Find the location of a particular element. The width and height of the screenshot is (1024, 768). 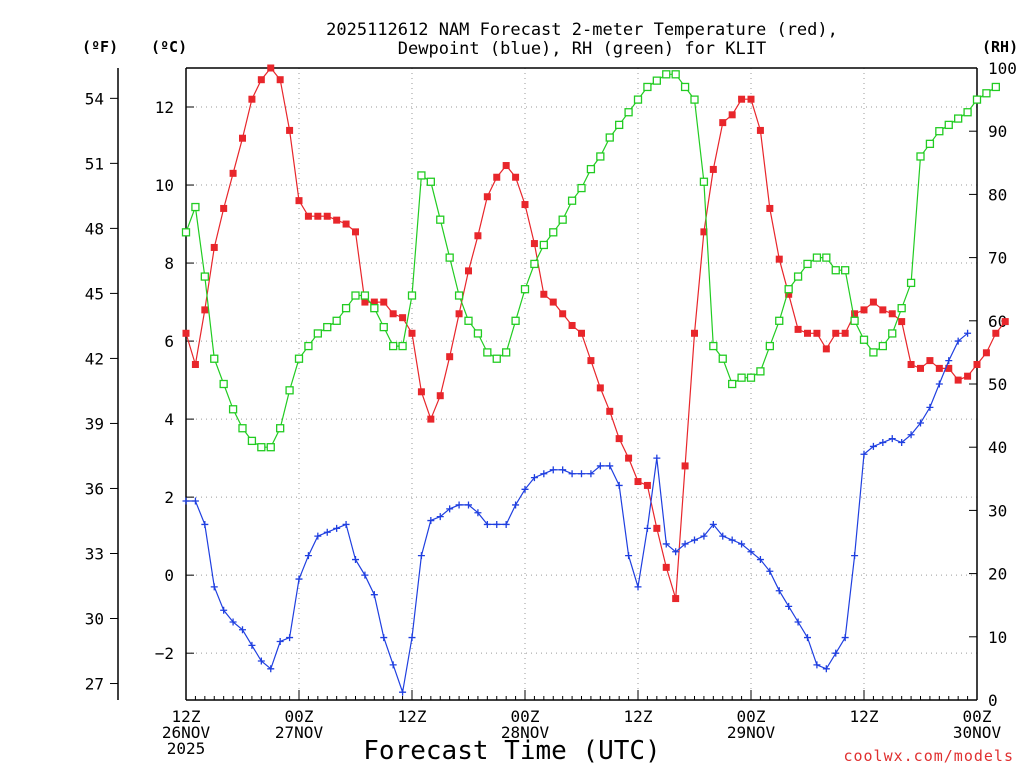

celsius-tick-label: 4 is located at coordinates (169, 419).